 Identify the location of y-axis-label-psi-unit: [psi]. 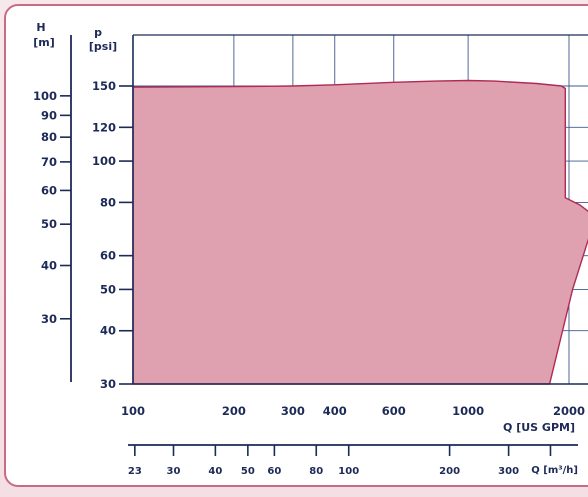
(103, 46).